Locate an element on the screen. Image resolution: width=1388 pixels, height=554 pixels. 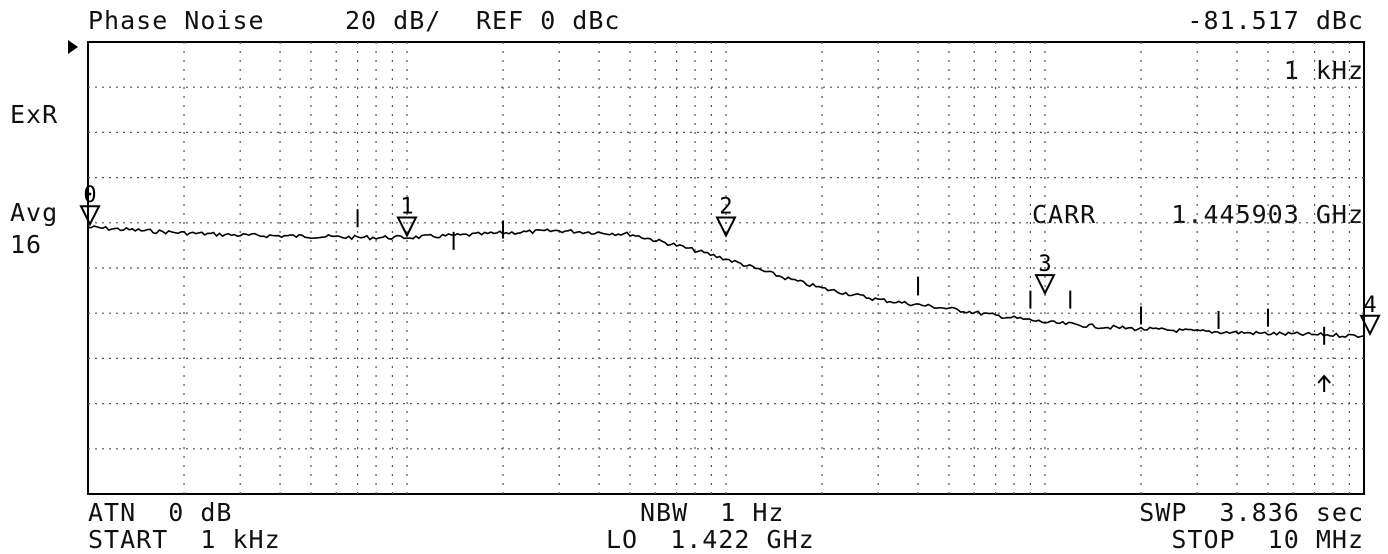
marker-label: 3 is located at coordinates (1044, 264).